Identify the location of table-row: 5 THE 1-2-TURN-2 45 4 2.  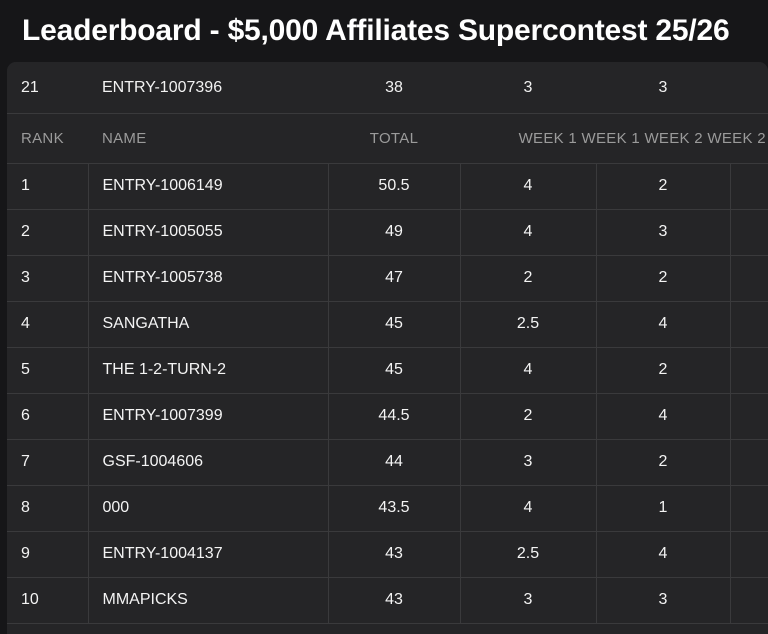
(387, 370).